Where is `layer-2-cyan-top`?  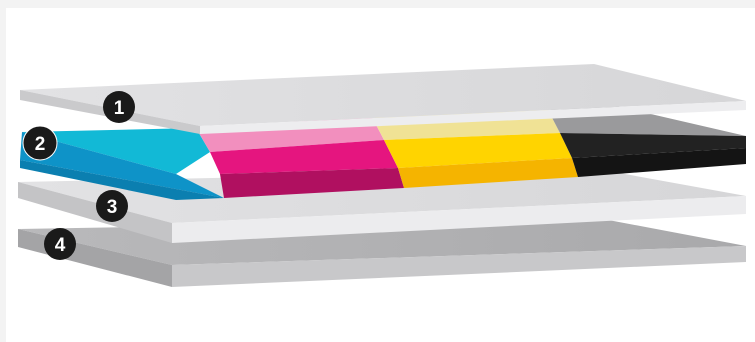 layer-2-cyan-top is located at coordinates (116, 151).